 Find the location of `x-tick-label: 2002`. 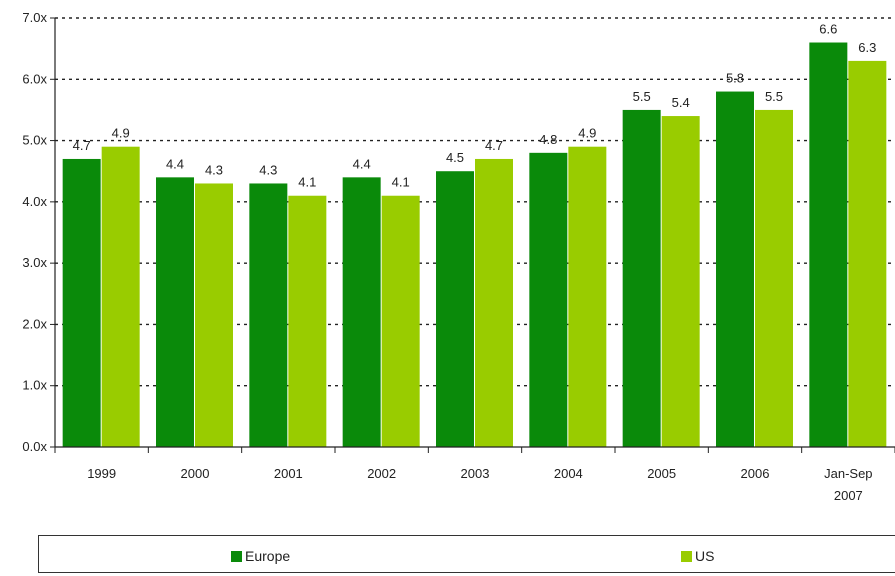

x-tick-label: 2002 is located at coordinates (381, 473).